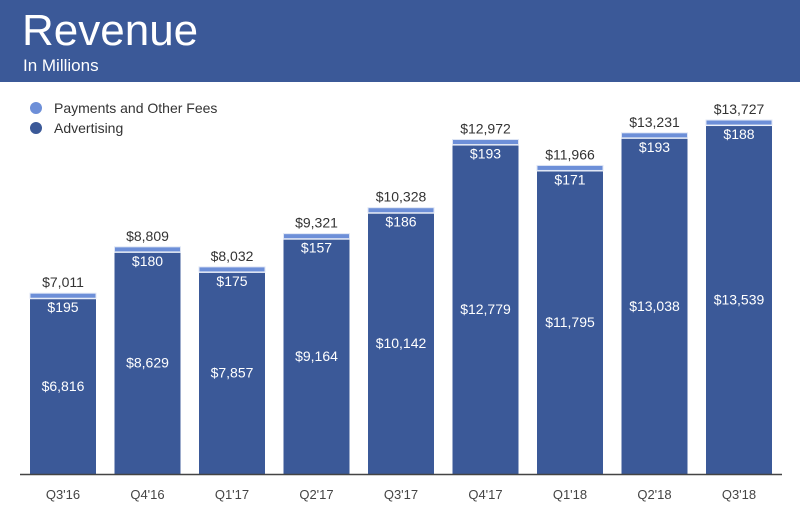  I want to click on advertising-label: $13,038, so click(654, 306).